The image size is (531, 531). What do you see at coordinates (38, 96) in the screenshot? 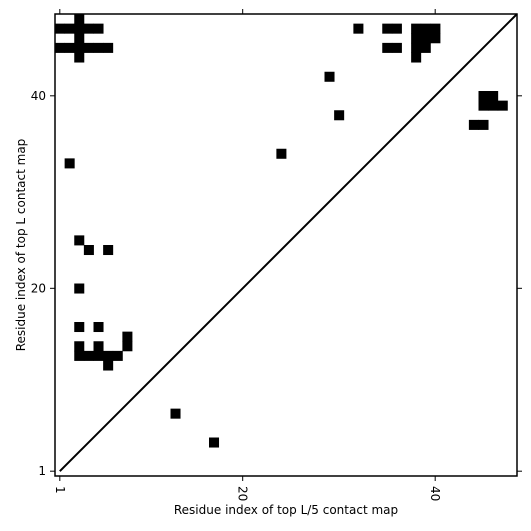
I see `y-tick-label: 40` at bounding box center [38, 96].